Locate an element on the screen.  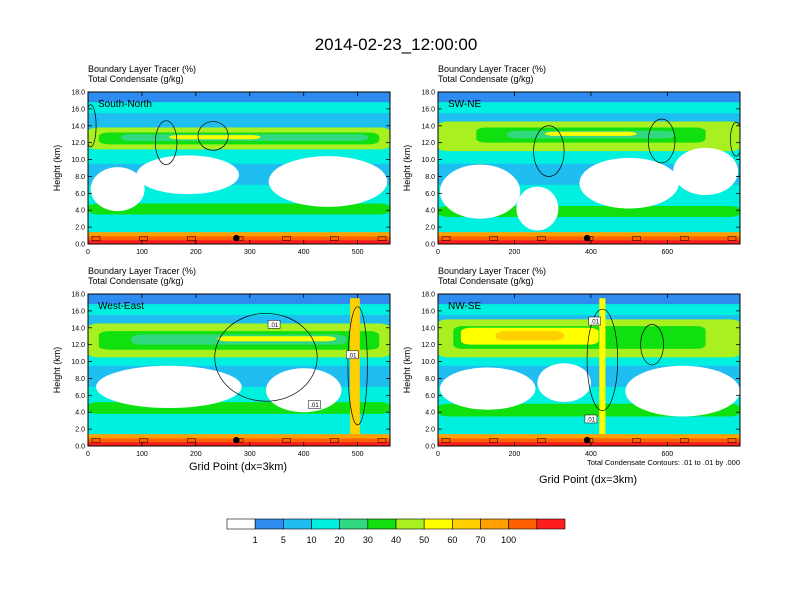
colorbar-label: 5 is located at coordinates (283, 540).